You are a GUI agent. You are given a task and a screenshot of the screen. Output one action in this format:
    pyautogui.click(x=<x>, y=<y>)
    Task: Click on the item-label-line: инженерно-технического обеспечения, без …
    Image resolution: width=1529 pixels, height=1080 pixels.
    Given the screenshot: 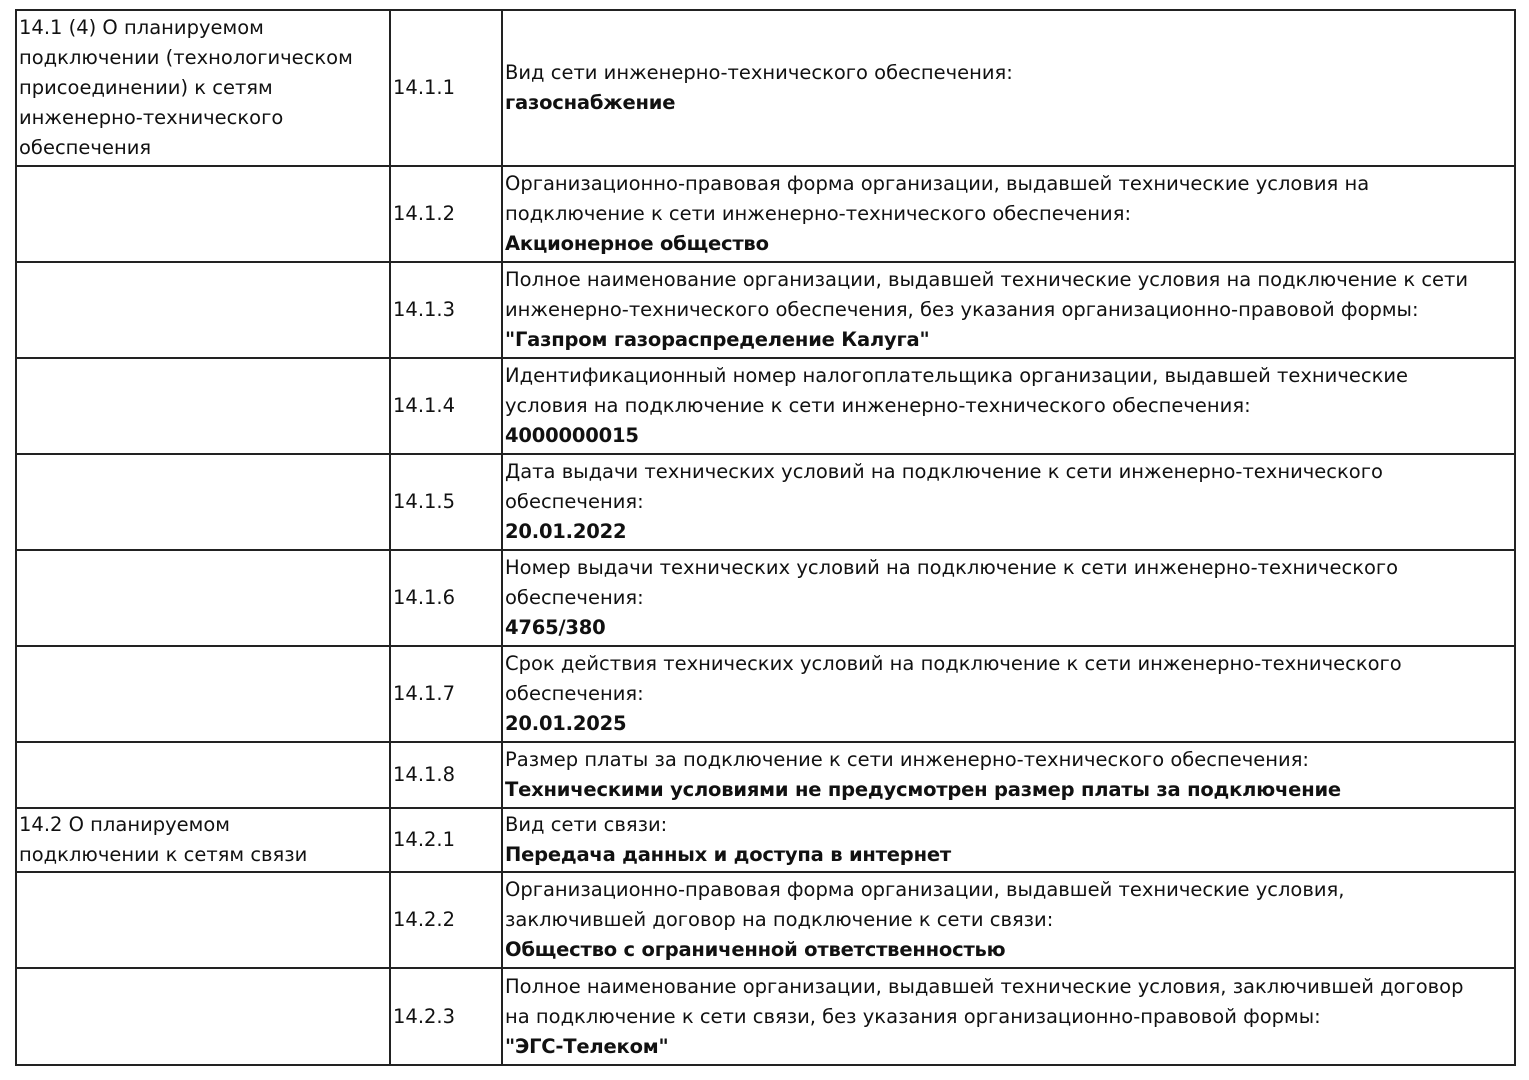 What is the action you would take?
    pyautogui.click(x=962, y=309)
    